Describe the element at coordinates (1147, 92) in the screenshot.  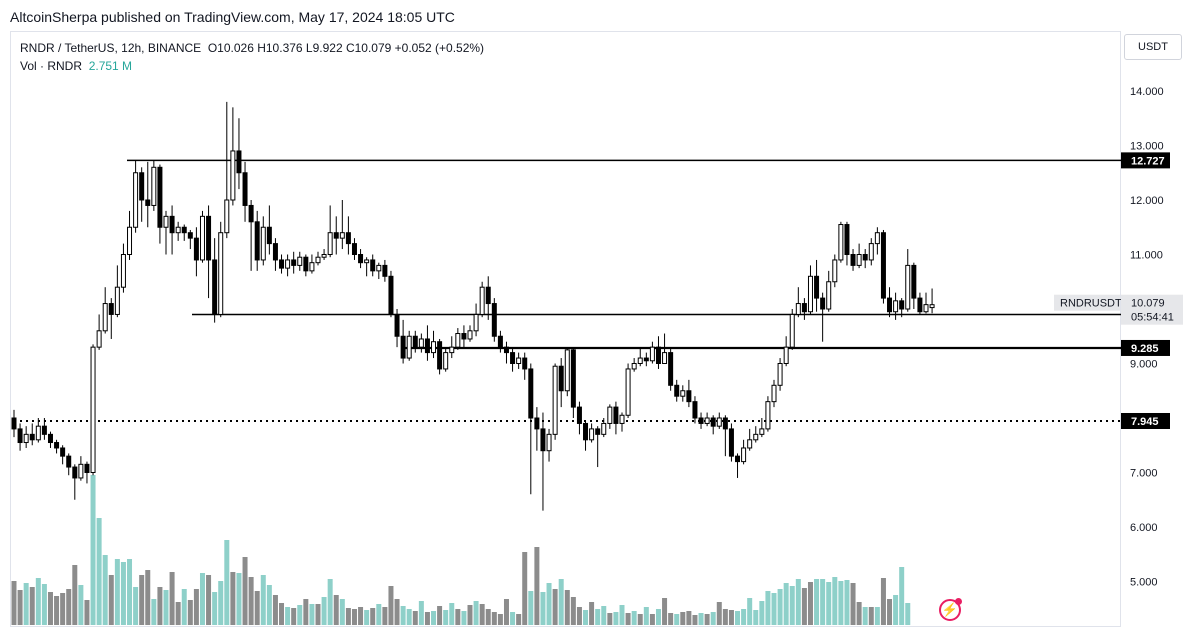
I see `axis-tick-label: 14.000` at that location.